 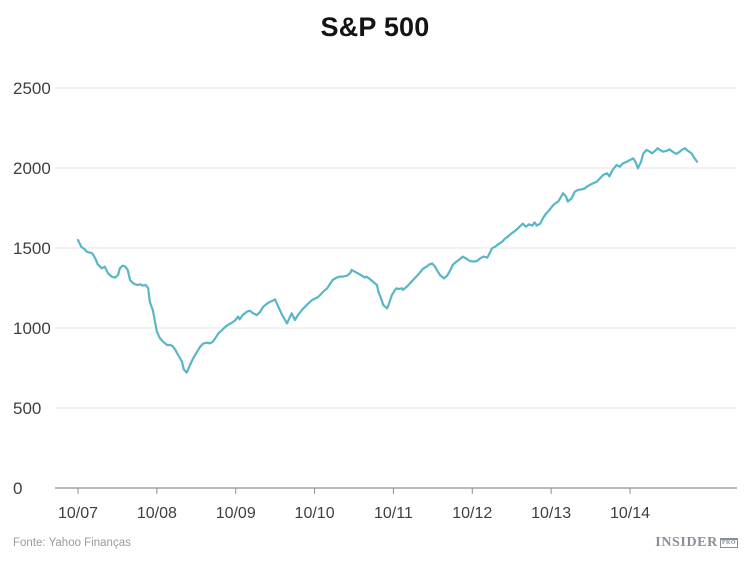 I want to click on y-axis-label: 0, so click(x=17, y=488).